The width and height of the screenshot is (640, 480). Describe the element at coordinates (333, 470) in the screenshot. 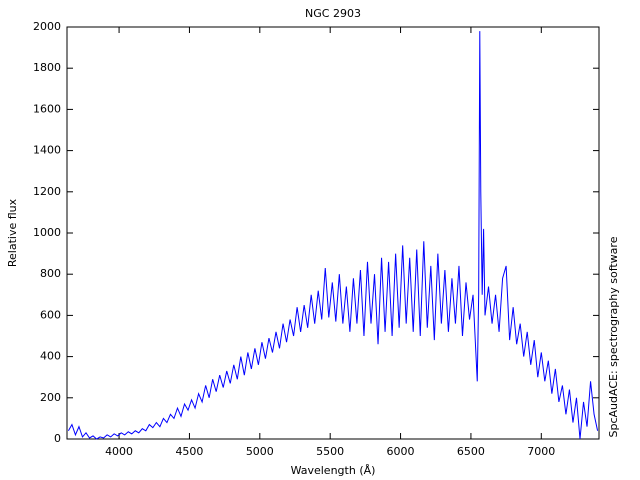

I see `x-axis-label: Wavelength (Å)` at that location.